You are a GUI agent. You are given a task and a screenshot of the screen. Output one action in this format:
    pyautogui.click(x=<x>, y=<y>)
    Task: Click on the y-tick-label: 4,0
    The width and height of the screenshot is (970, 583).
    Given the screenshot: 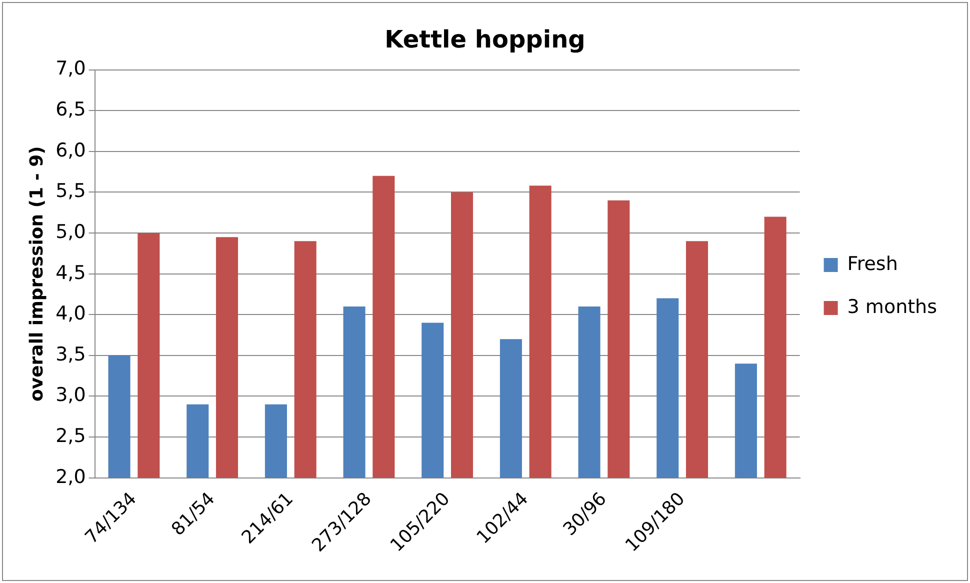 What is the action you would take?
    pyautogui.click(x=71, y=313)
    